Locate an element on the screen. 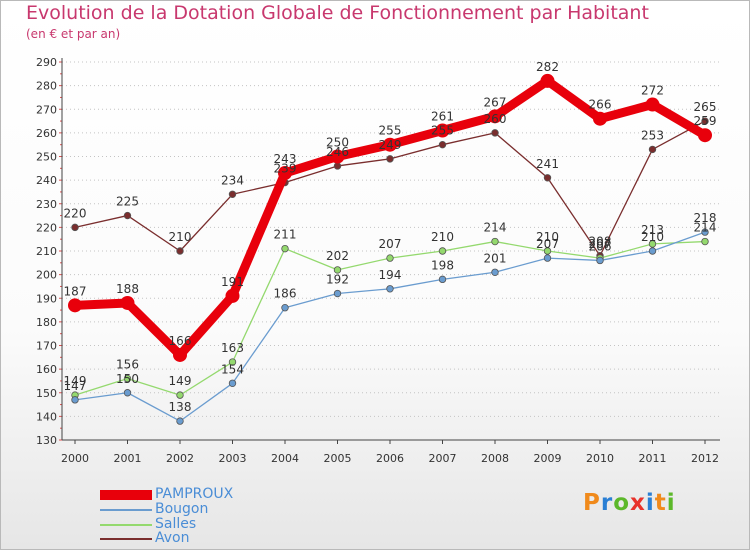 The height and width of the screenshot is (550, 750). x-tick-label: 2005 is located at coordinates (338, 458).